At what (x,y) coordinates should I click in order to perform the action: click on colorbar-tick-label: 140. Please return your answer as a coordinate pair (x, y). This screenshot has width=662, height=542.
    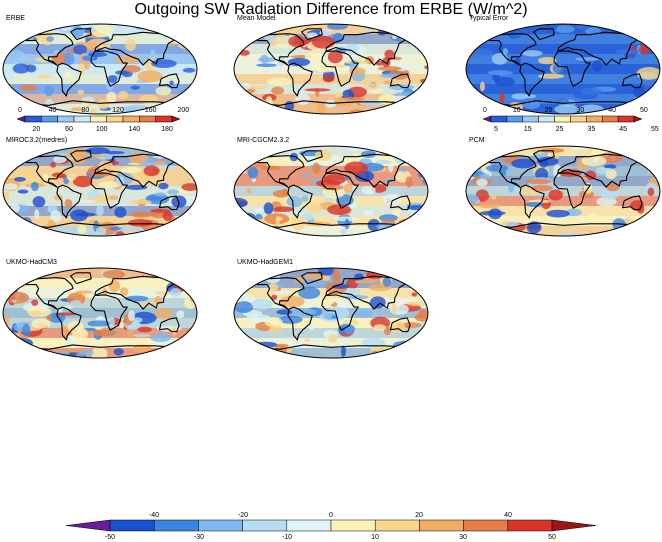
    Looking at the image, I should click on (134, 129).